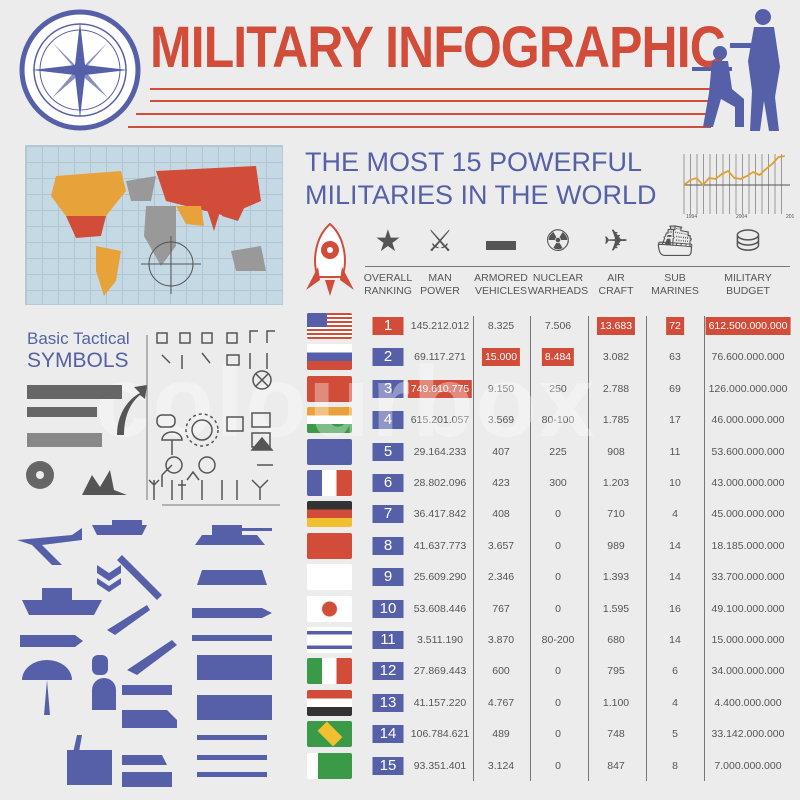 The width and height of the screenshot is (800, 800). I want to click on cell-manpower: 28.802.096, so click(440, 483).